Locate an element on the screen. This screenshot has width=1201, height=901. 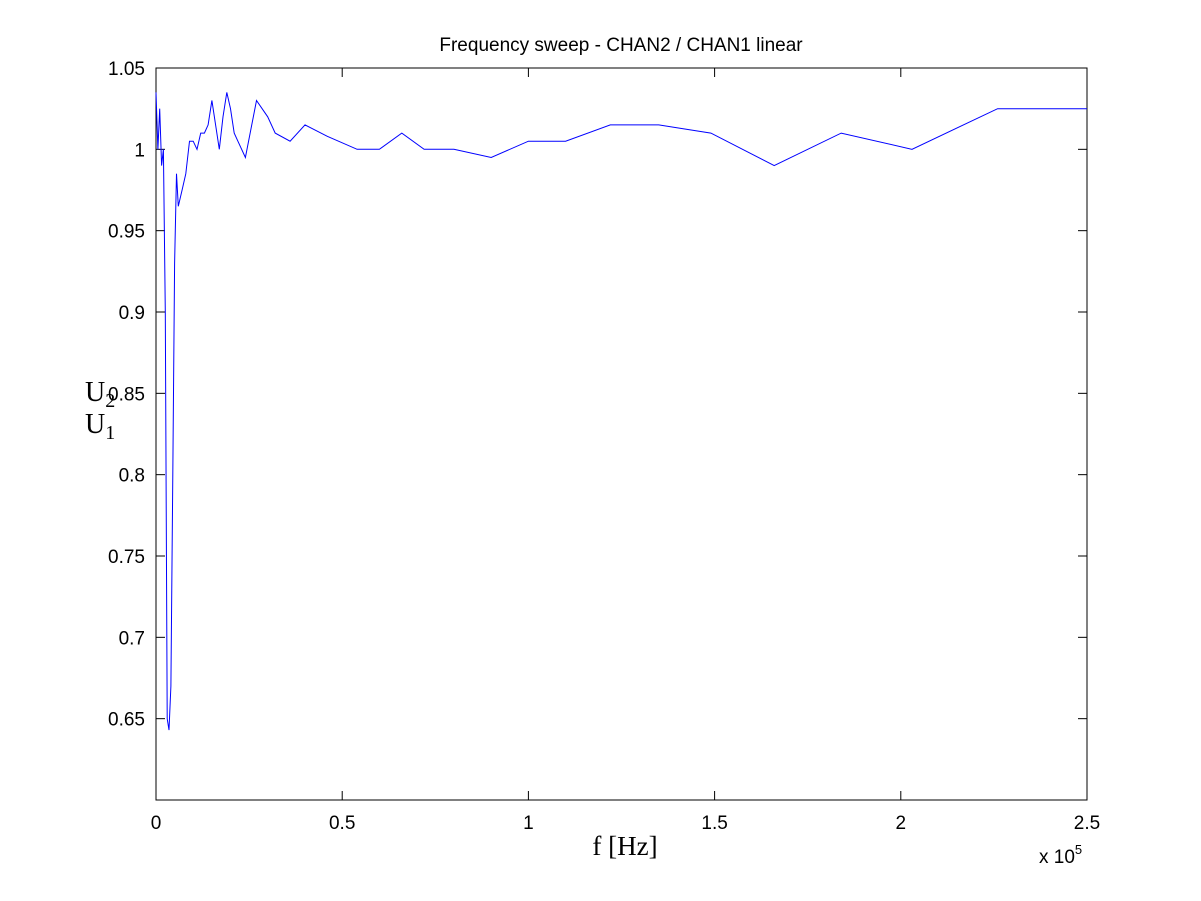
y-tick-label-4: 0.85 is located at coordinates (126, 394).